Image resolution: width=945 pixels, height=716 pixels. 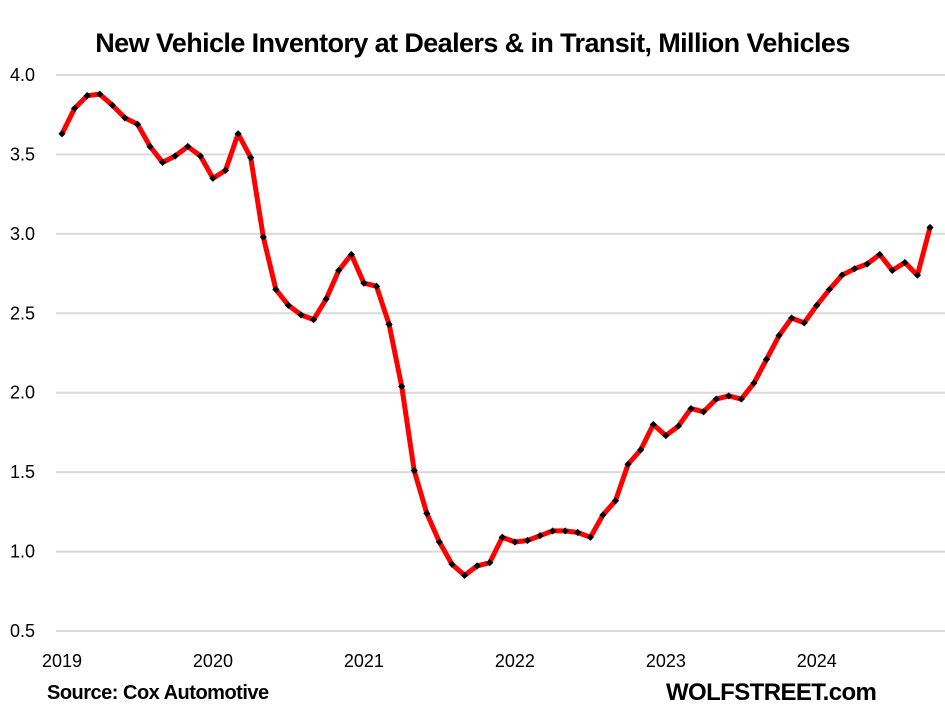 I want to click on brand-watermark: WOLFSTREET.com, so click(x=771, y=692).